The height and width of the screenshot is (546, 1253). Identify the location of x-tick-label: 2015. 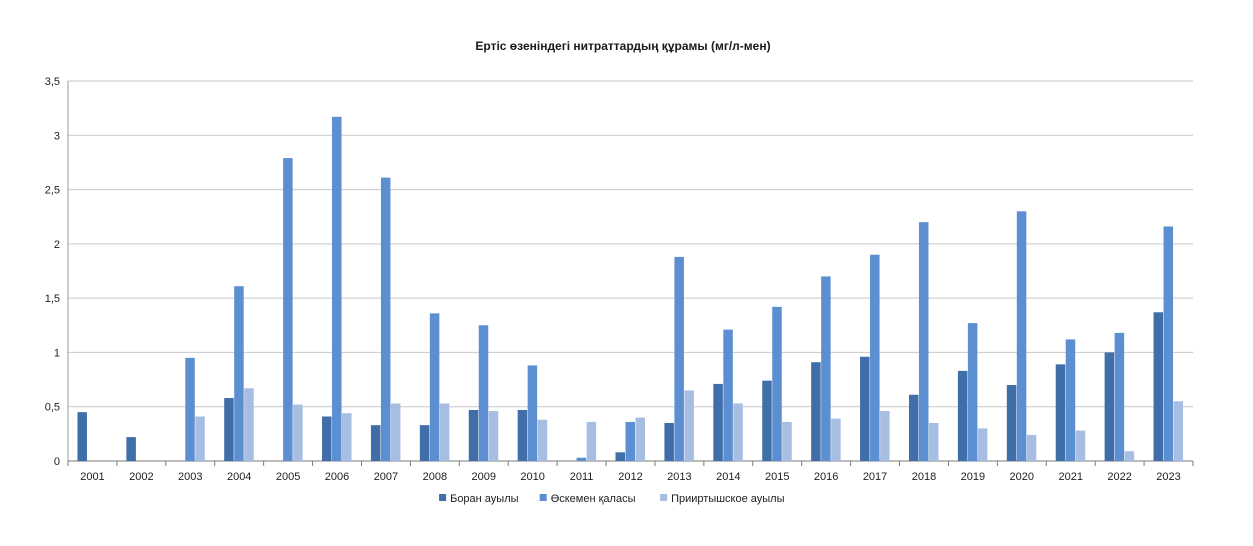
(777, 477).